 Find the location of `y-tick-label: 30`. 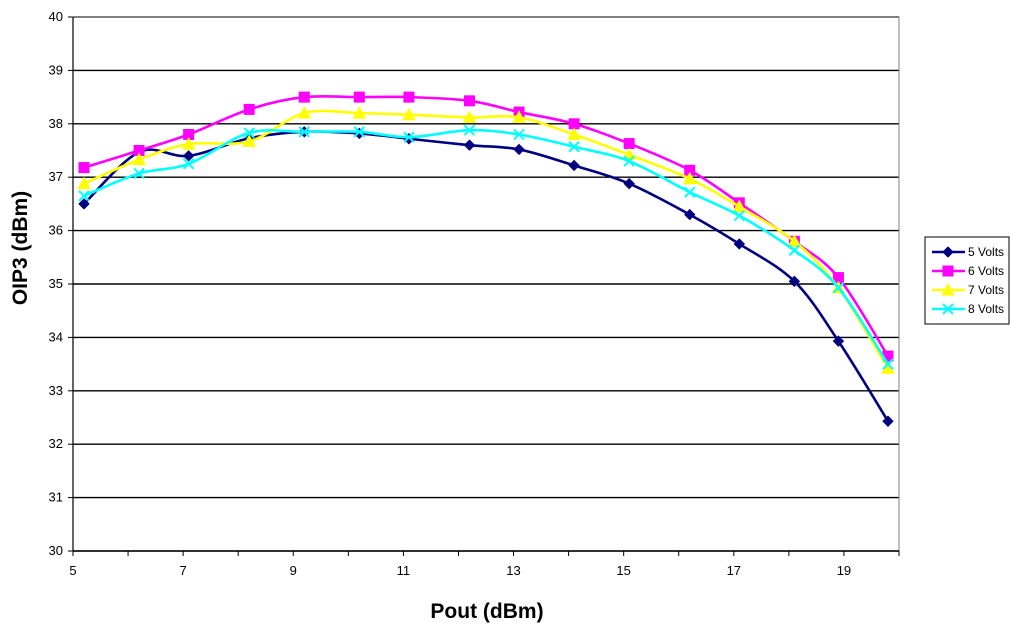

y-tick-label: 30 is located at coordinates (56, 550).